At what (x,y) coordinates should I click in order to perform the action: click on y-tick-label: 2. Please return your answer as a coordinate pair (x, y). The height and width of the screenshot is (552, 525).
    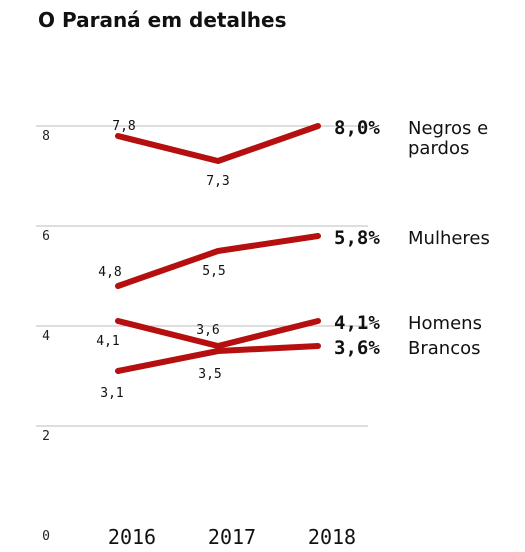
    Looking at the image, I should click on (46, 436).